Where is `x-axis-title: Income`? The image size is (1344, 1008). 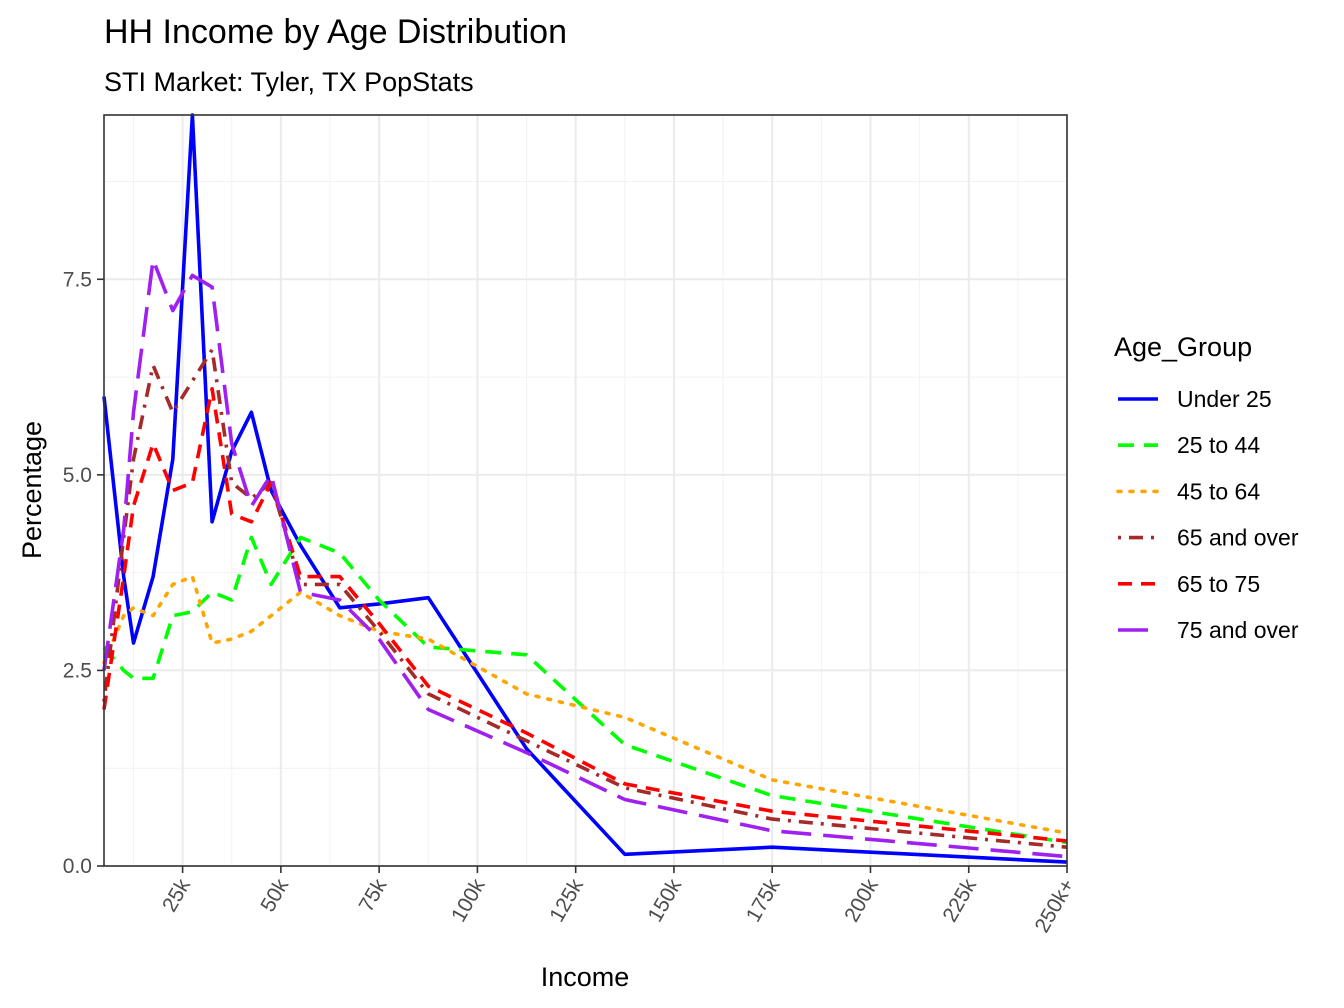 x-axis-title: Income is located at coordinates (585, 977).